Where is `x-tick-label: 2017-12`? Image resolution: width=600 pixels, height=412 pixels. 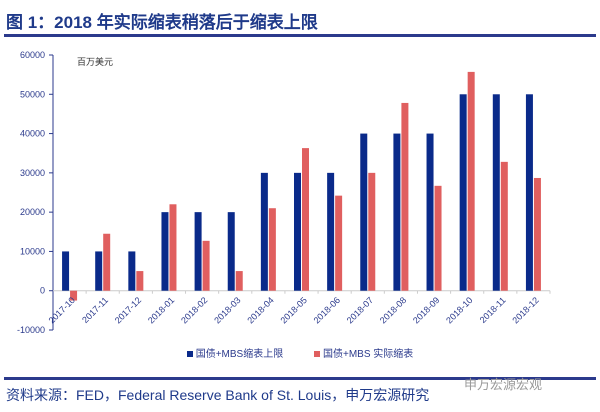
x-tick-label: 2017-12 is located at coordinates (128, 310).